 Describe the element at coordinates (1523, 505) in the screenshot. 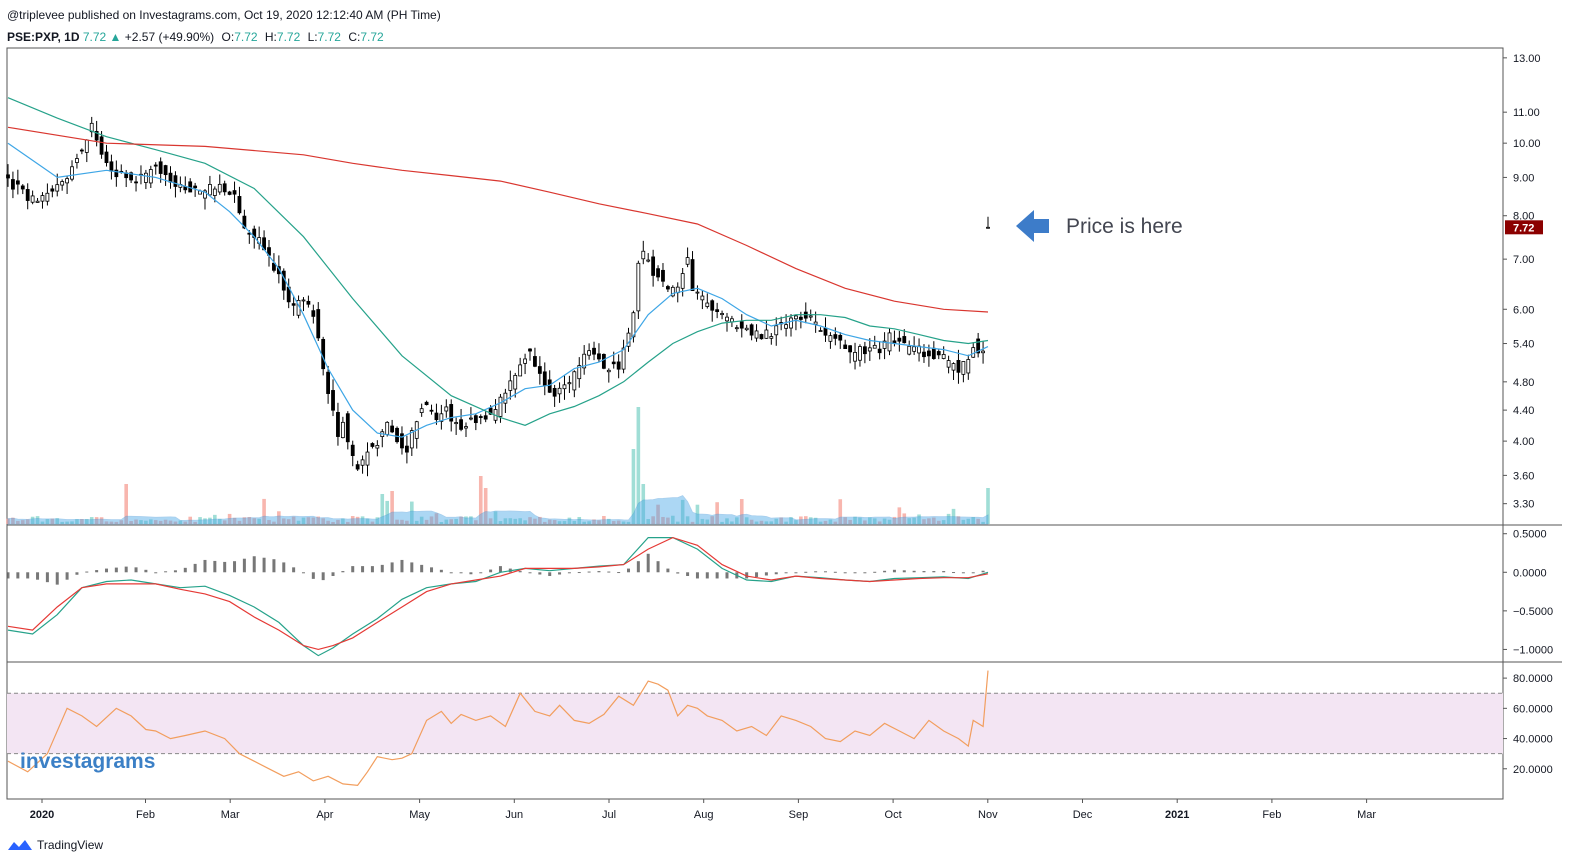

I see `price-tick-label: 3.30` at that location.